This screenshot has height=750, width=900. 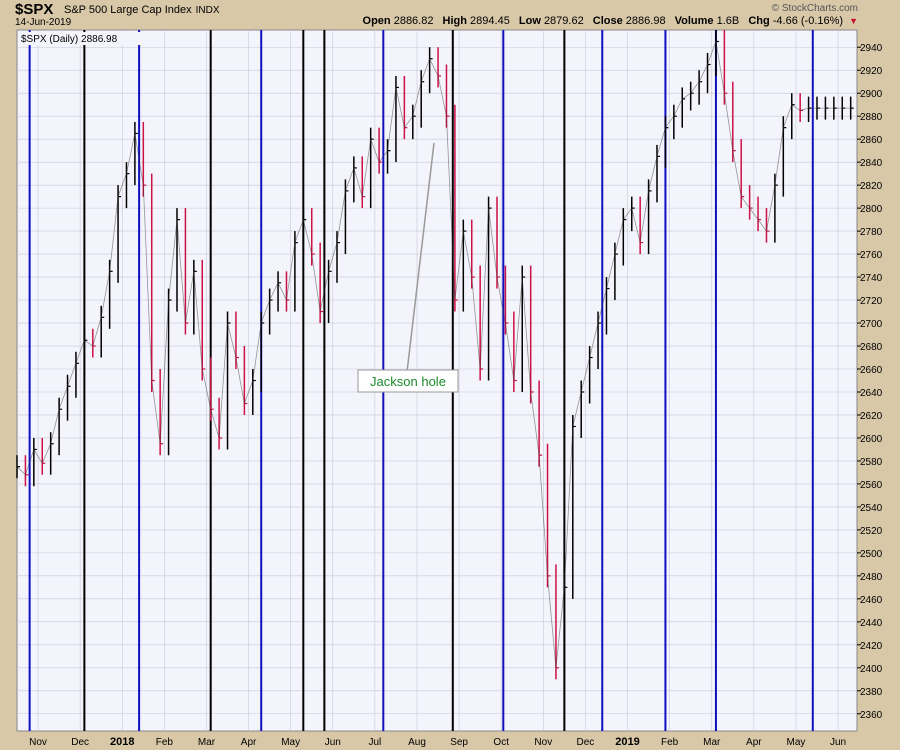 I want to click on y-tick-label: 2580, so click(x=871, y=462).